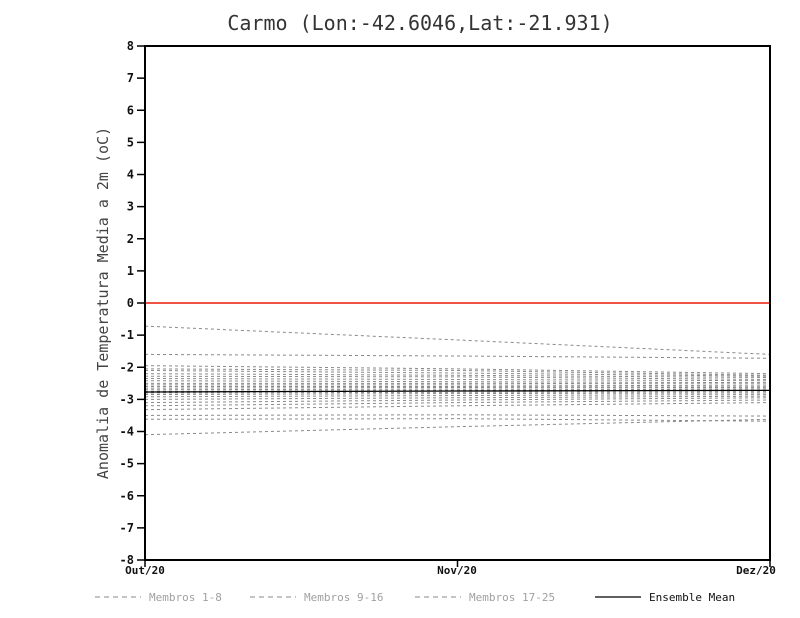 This screenshot has width=800, height=618. What do you see at coordinates (457, 570) in the screenshot?
I see `x-tick-label-nov: Nov/20` at bounding box center [457, 570].